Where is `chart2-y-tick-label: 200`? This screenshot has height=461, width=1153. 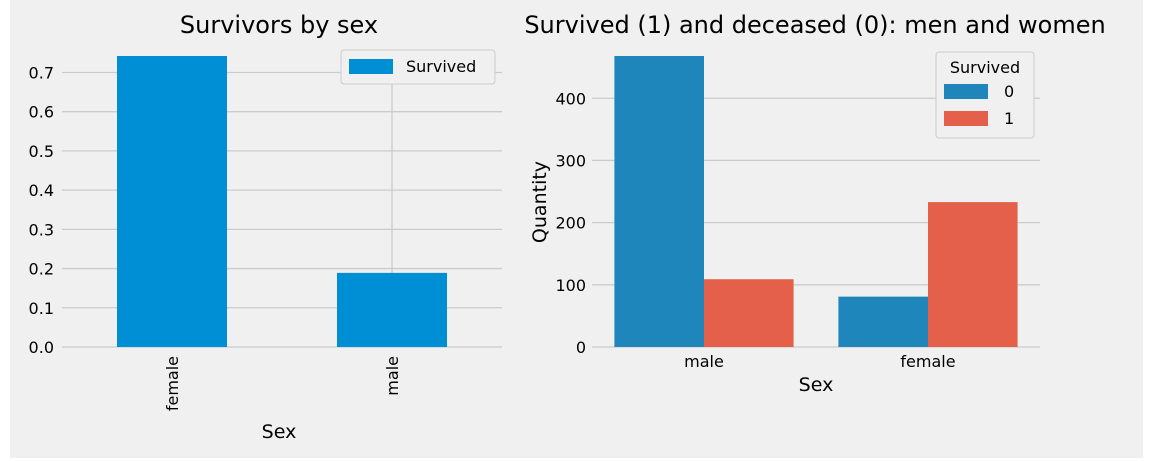
chart2-y-tick-label: 200 is located at coordinates (570, 223).